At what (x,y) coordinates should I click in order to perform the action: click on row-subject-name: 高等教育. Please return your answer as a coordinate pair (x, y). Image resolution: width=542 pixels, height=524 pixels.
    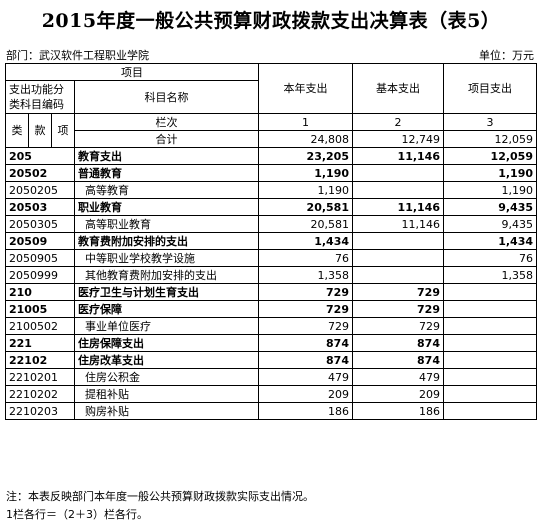
    Looking at the image, I should click on (166, 190).